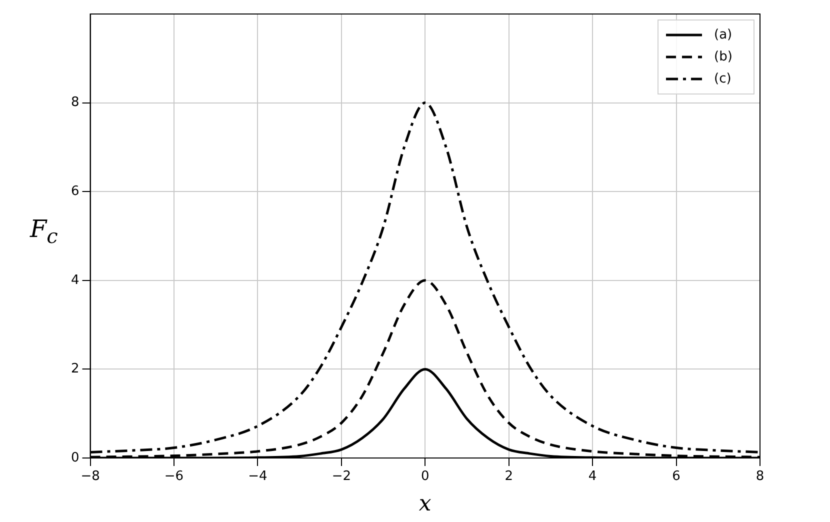 Image resolution: width=830 pixels, height=522 pixels. I want to click on x-tick-label: 6, so click(676, 476).